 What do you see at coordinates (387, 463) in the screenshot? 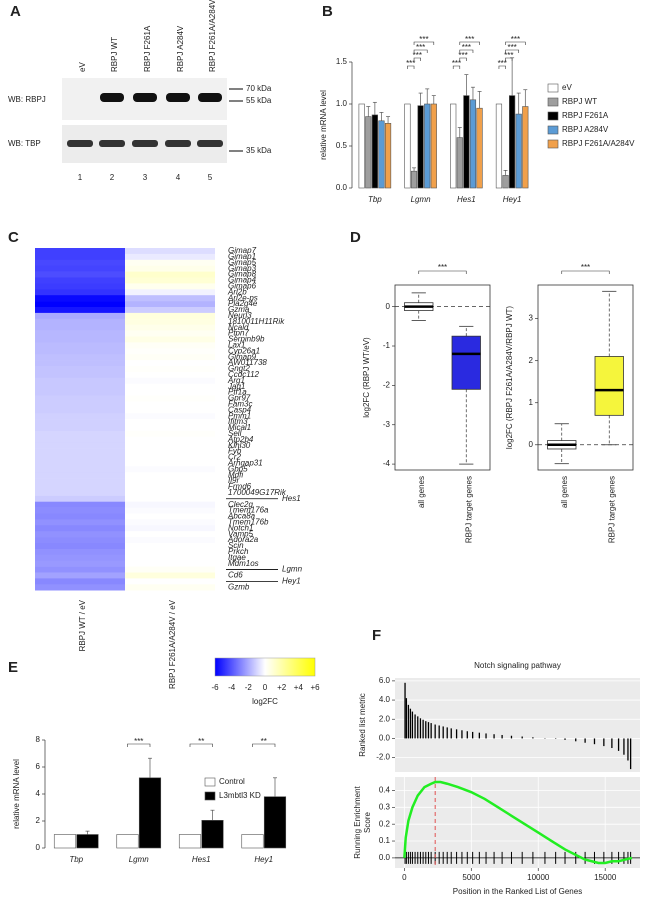
I see `y-tick-label: -4` at bounding box center [387, 463].